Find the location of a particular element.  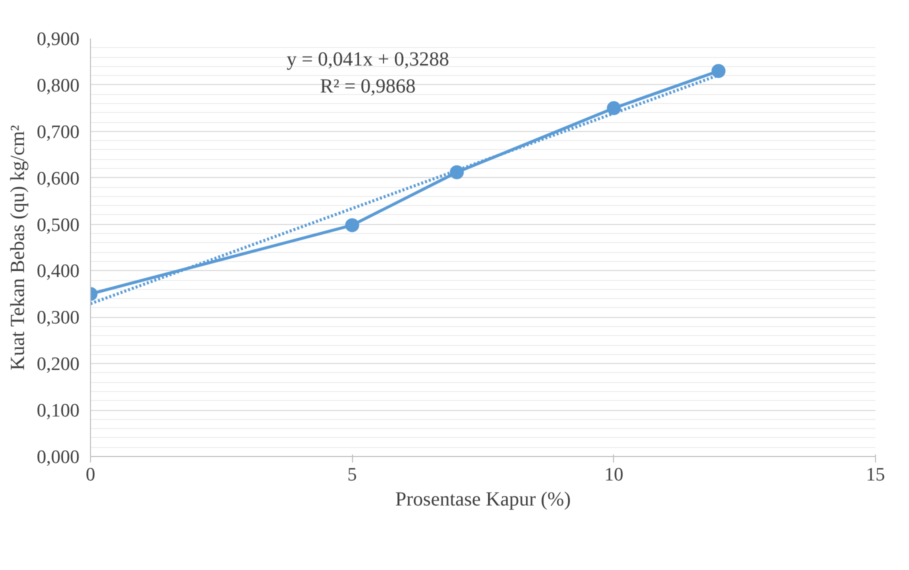

y-tick-label: 0,600 is located at coordinates (58, 179).